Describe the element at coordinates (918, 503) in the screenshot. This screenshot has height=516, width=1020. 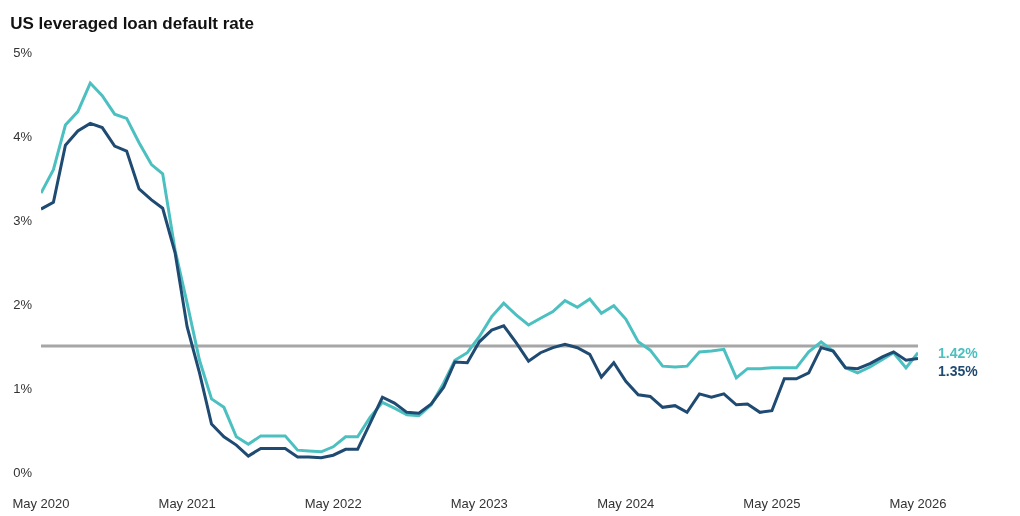
I see `x-tick-label: May 2026` at that location.